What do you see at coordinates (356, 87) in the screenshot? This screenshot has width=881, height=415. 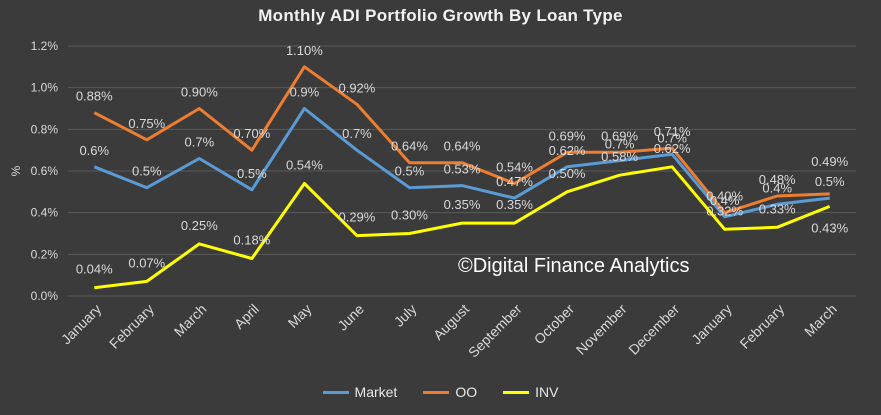 I see `data-label-oo: 0.92%` at bounding box center [356, 87].